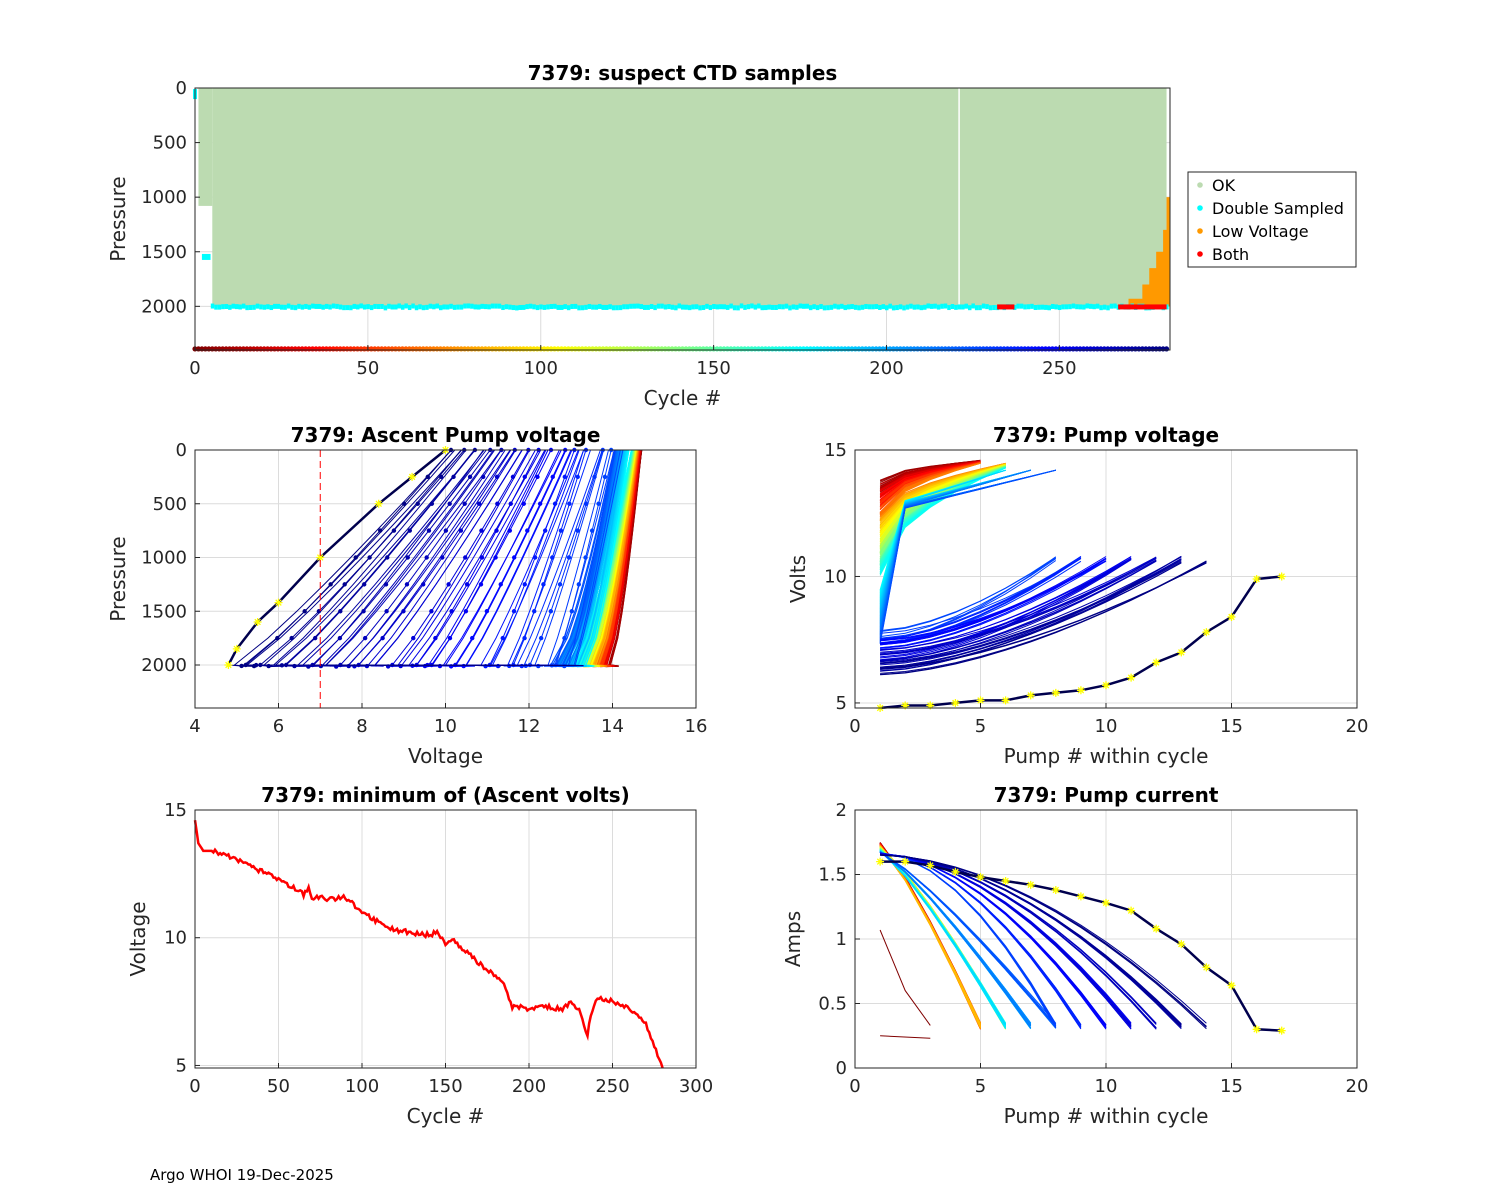 The width and height of the screenshot is (1500, 1200). Describe the element at coordinates (164, 252) in the screenshot. I see `y-tick-label: 1500` at that location.